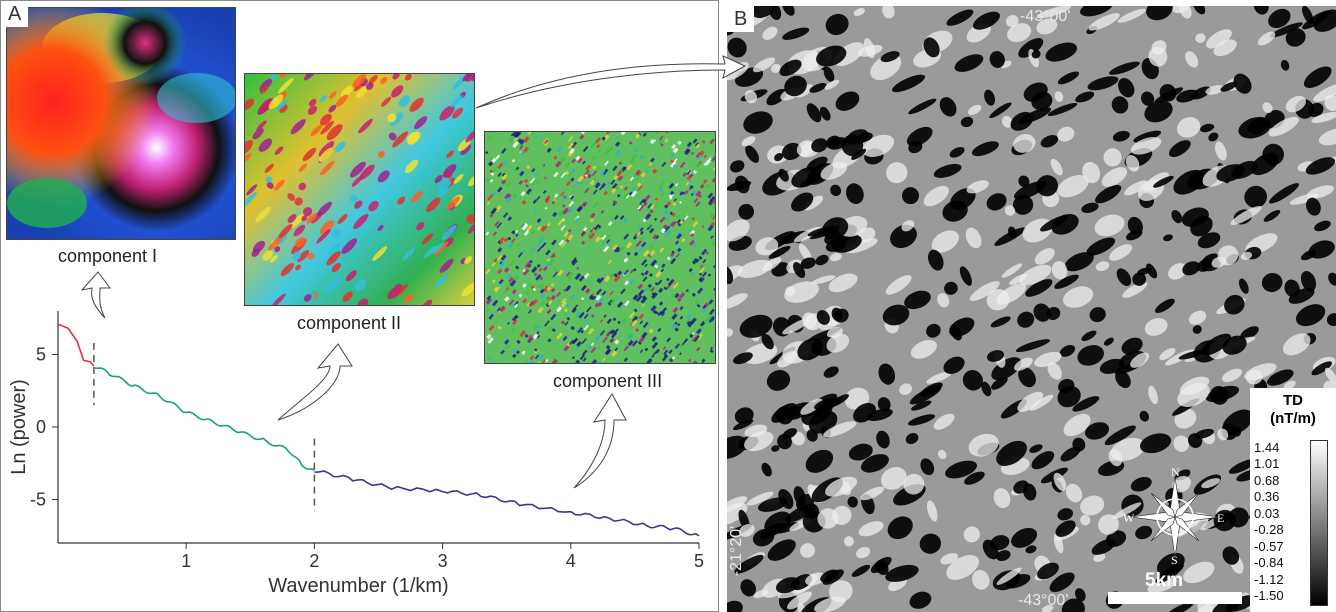 The height and width of the screenshot is (612, 1336). I want to click on panel-a-letter: A, so click(15, 14).